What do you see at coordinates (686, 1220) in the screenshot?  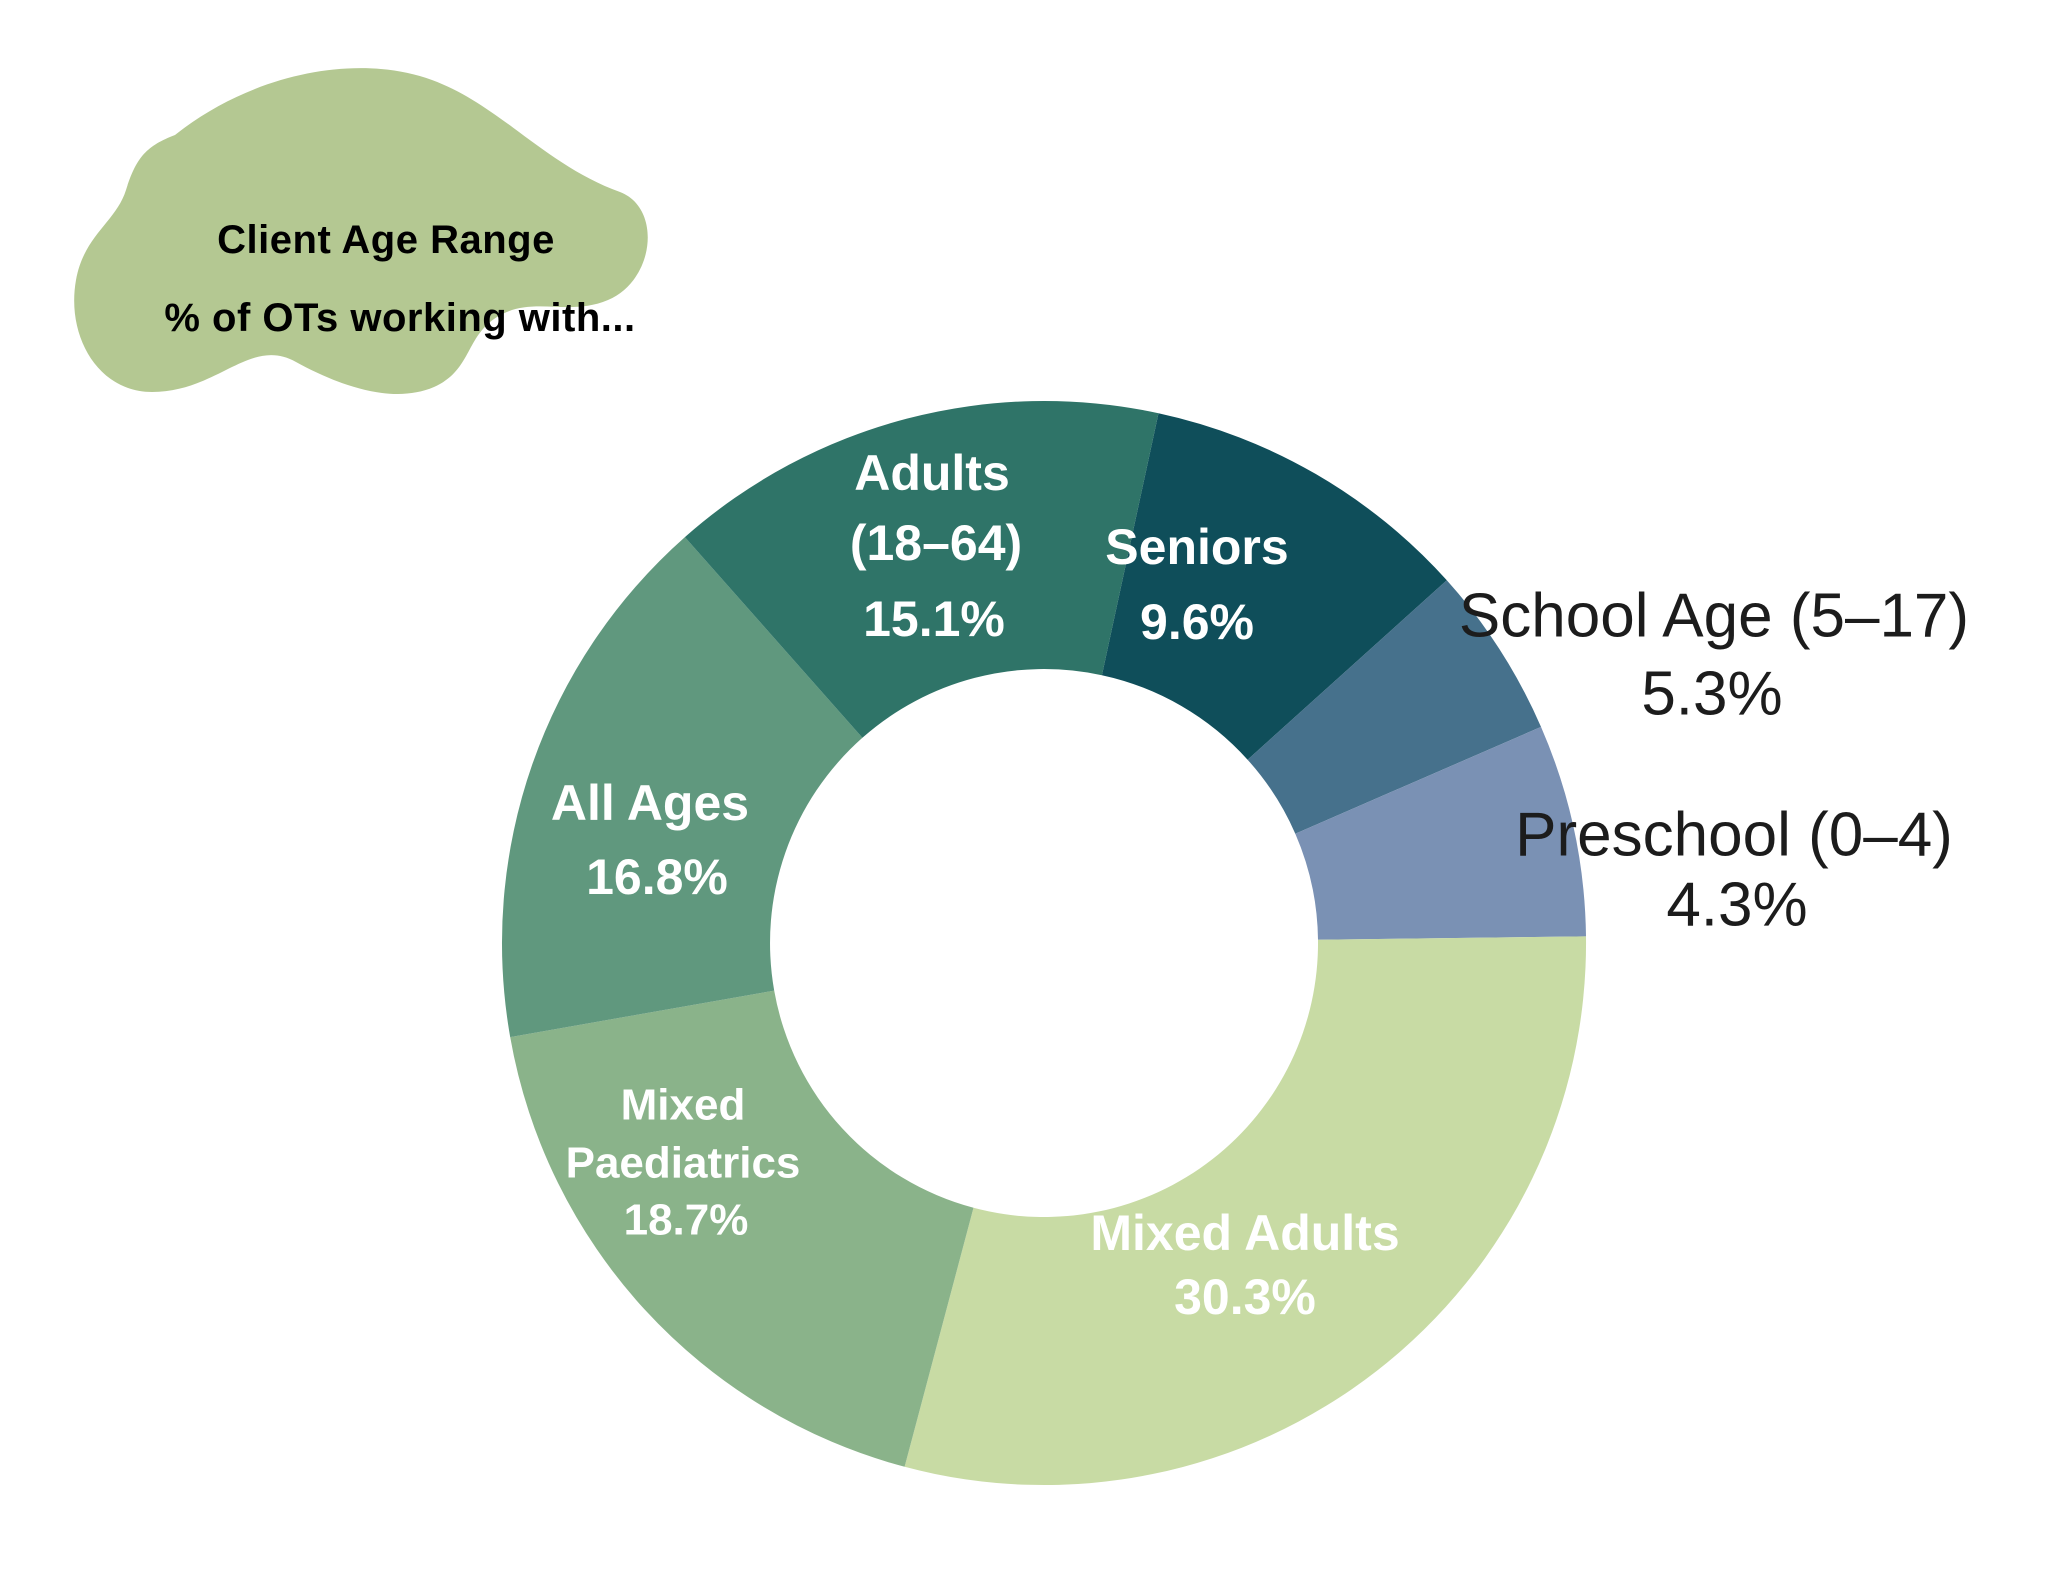 I see `mixed-paediatrics-value: 18.7%` at bounding box center [686, 1220].